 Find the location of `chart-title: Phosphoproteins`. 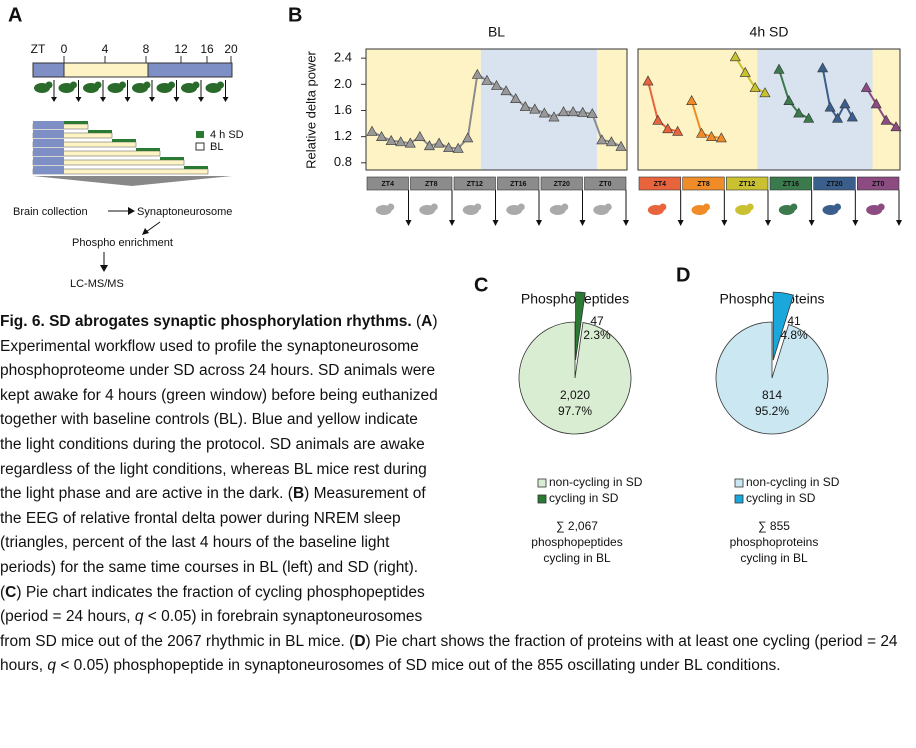

chart-title: Phosphoproteins is located at coordinates (771, 299).